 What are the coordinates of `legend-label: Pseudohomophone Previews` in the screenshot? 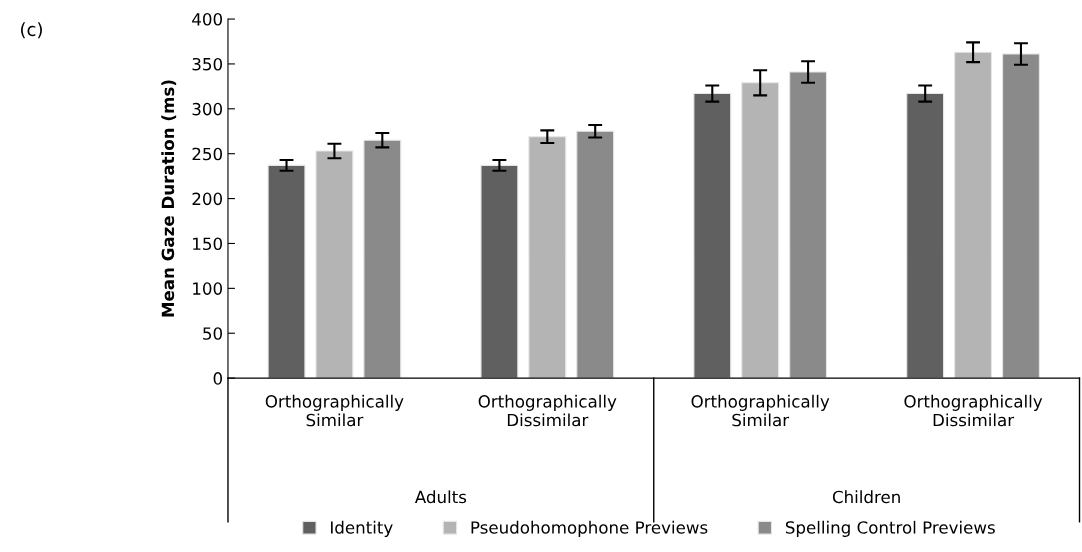 It's located at (589, 528).